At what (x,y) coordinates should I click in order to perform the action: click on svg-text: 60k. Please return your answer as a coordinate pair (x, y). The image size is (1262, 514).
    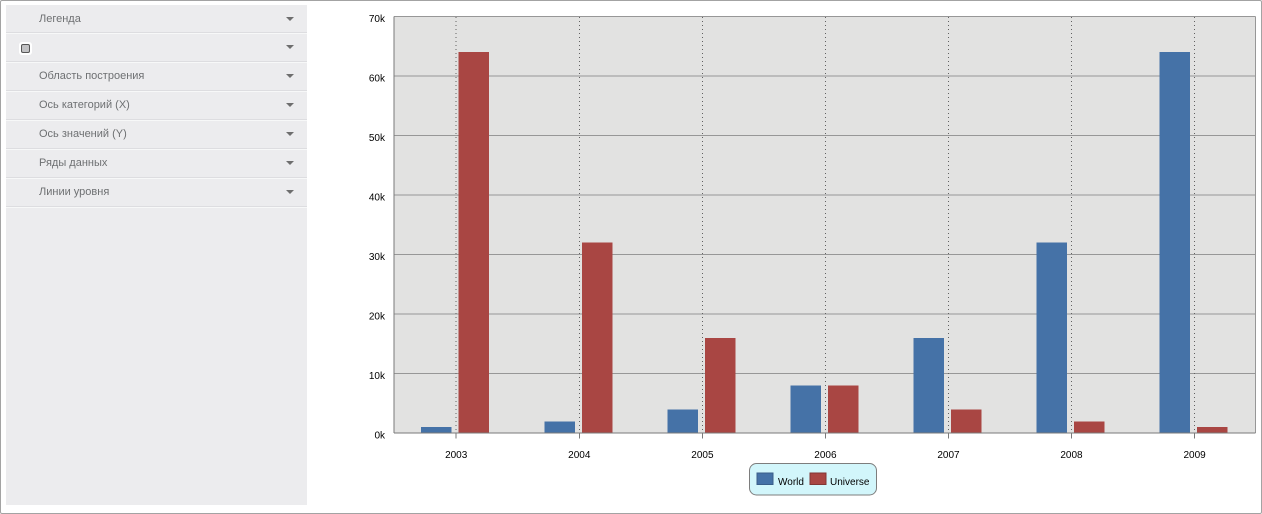
    Looking at the image, I should click on (377, 79).